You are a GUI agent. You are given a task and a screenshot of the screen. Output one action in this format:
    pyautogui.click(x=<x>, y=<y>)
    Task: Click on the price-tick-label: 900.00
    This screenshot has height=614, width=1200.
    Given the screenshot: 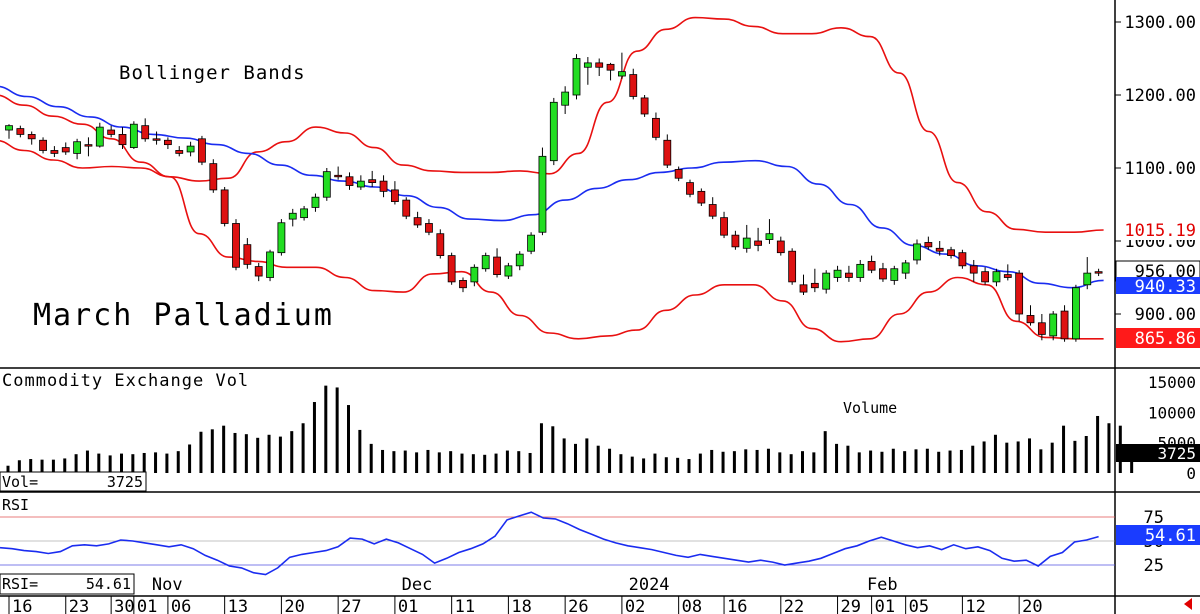 What is the action you would take?
    pyautogui.click(x=1165, y=315)
    